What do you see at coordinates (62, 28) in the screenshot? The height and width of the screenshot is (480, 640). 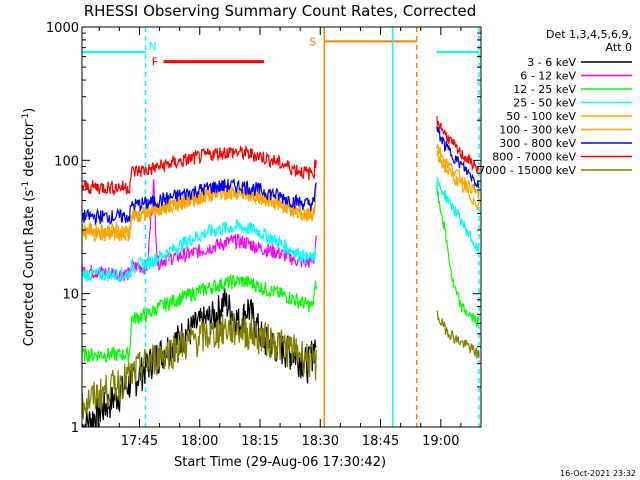 I see `y-tick-label-3: 1000` at bounding box center [62, 28].